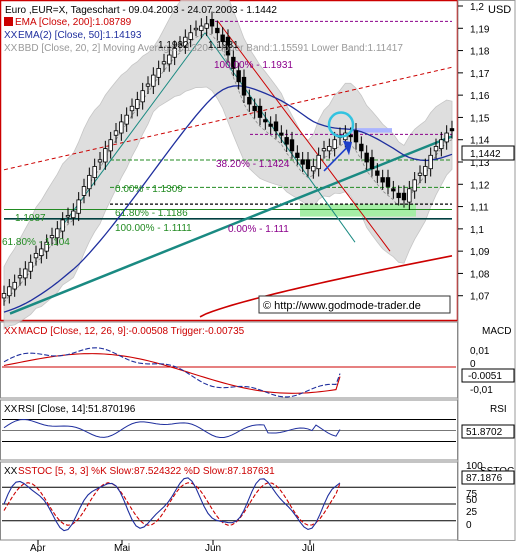  Describe the element at coordinates (172, 504) in the screenshot. I see `sstoc-d-line` at that location.